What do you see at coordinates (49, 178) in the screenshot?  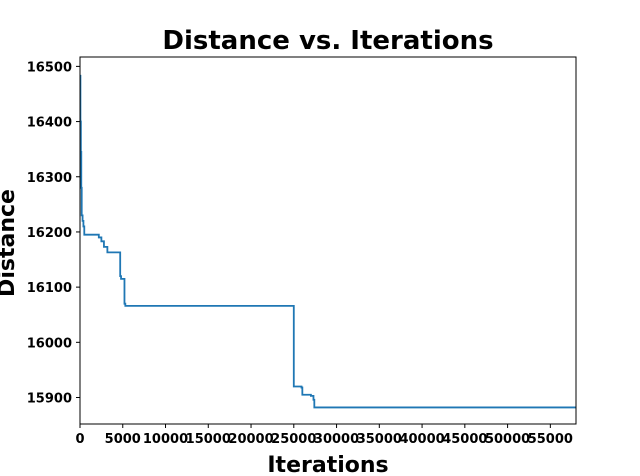 I see `y-tick-label: 16300` at bounding box center [49, 178].